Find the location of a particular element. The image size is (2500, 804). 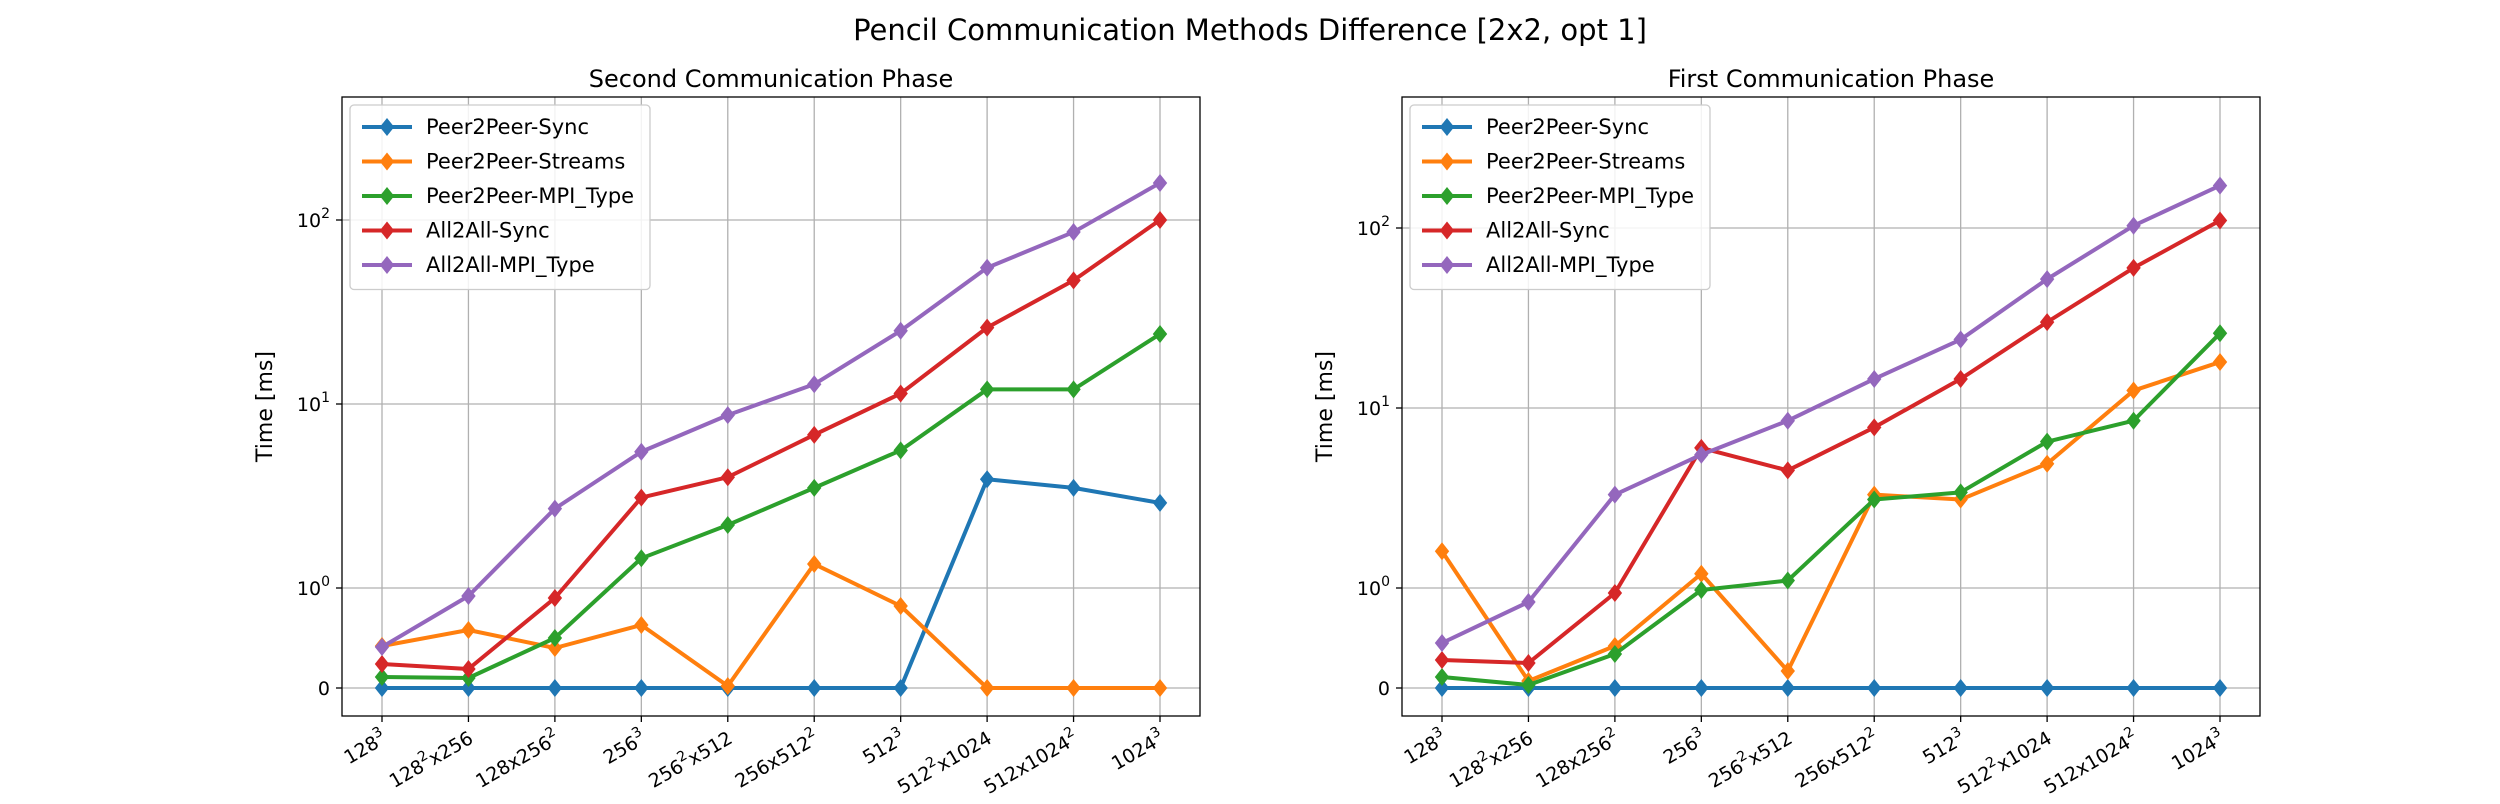

legend-item-peer2peer-mpi-type: Peer2Peer-MPI_Type is located at coordinates (1558, 196).